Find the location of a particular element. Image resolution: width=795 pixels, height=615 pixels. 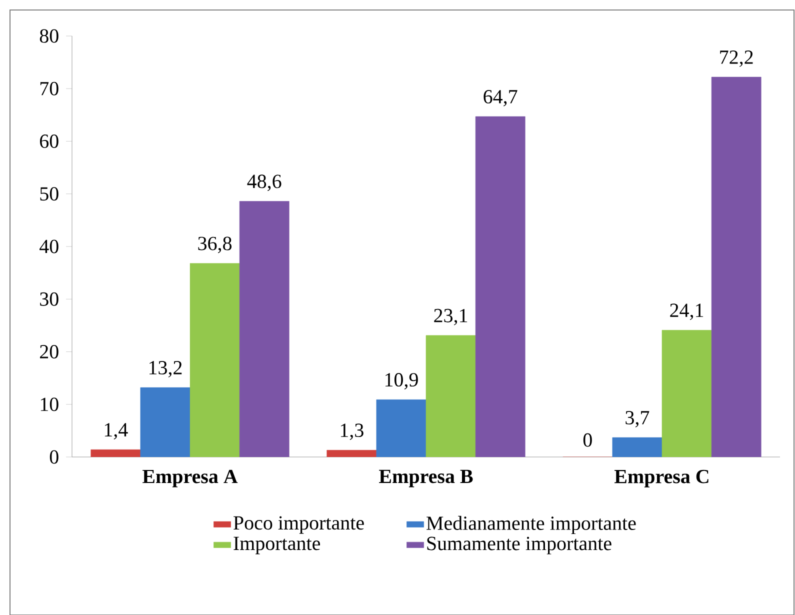

data-label: 23,1 is located at coordinates (451, 316).